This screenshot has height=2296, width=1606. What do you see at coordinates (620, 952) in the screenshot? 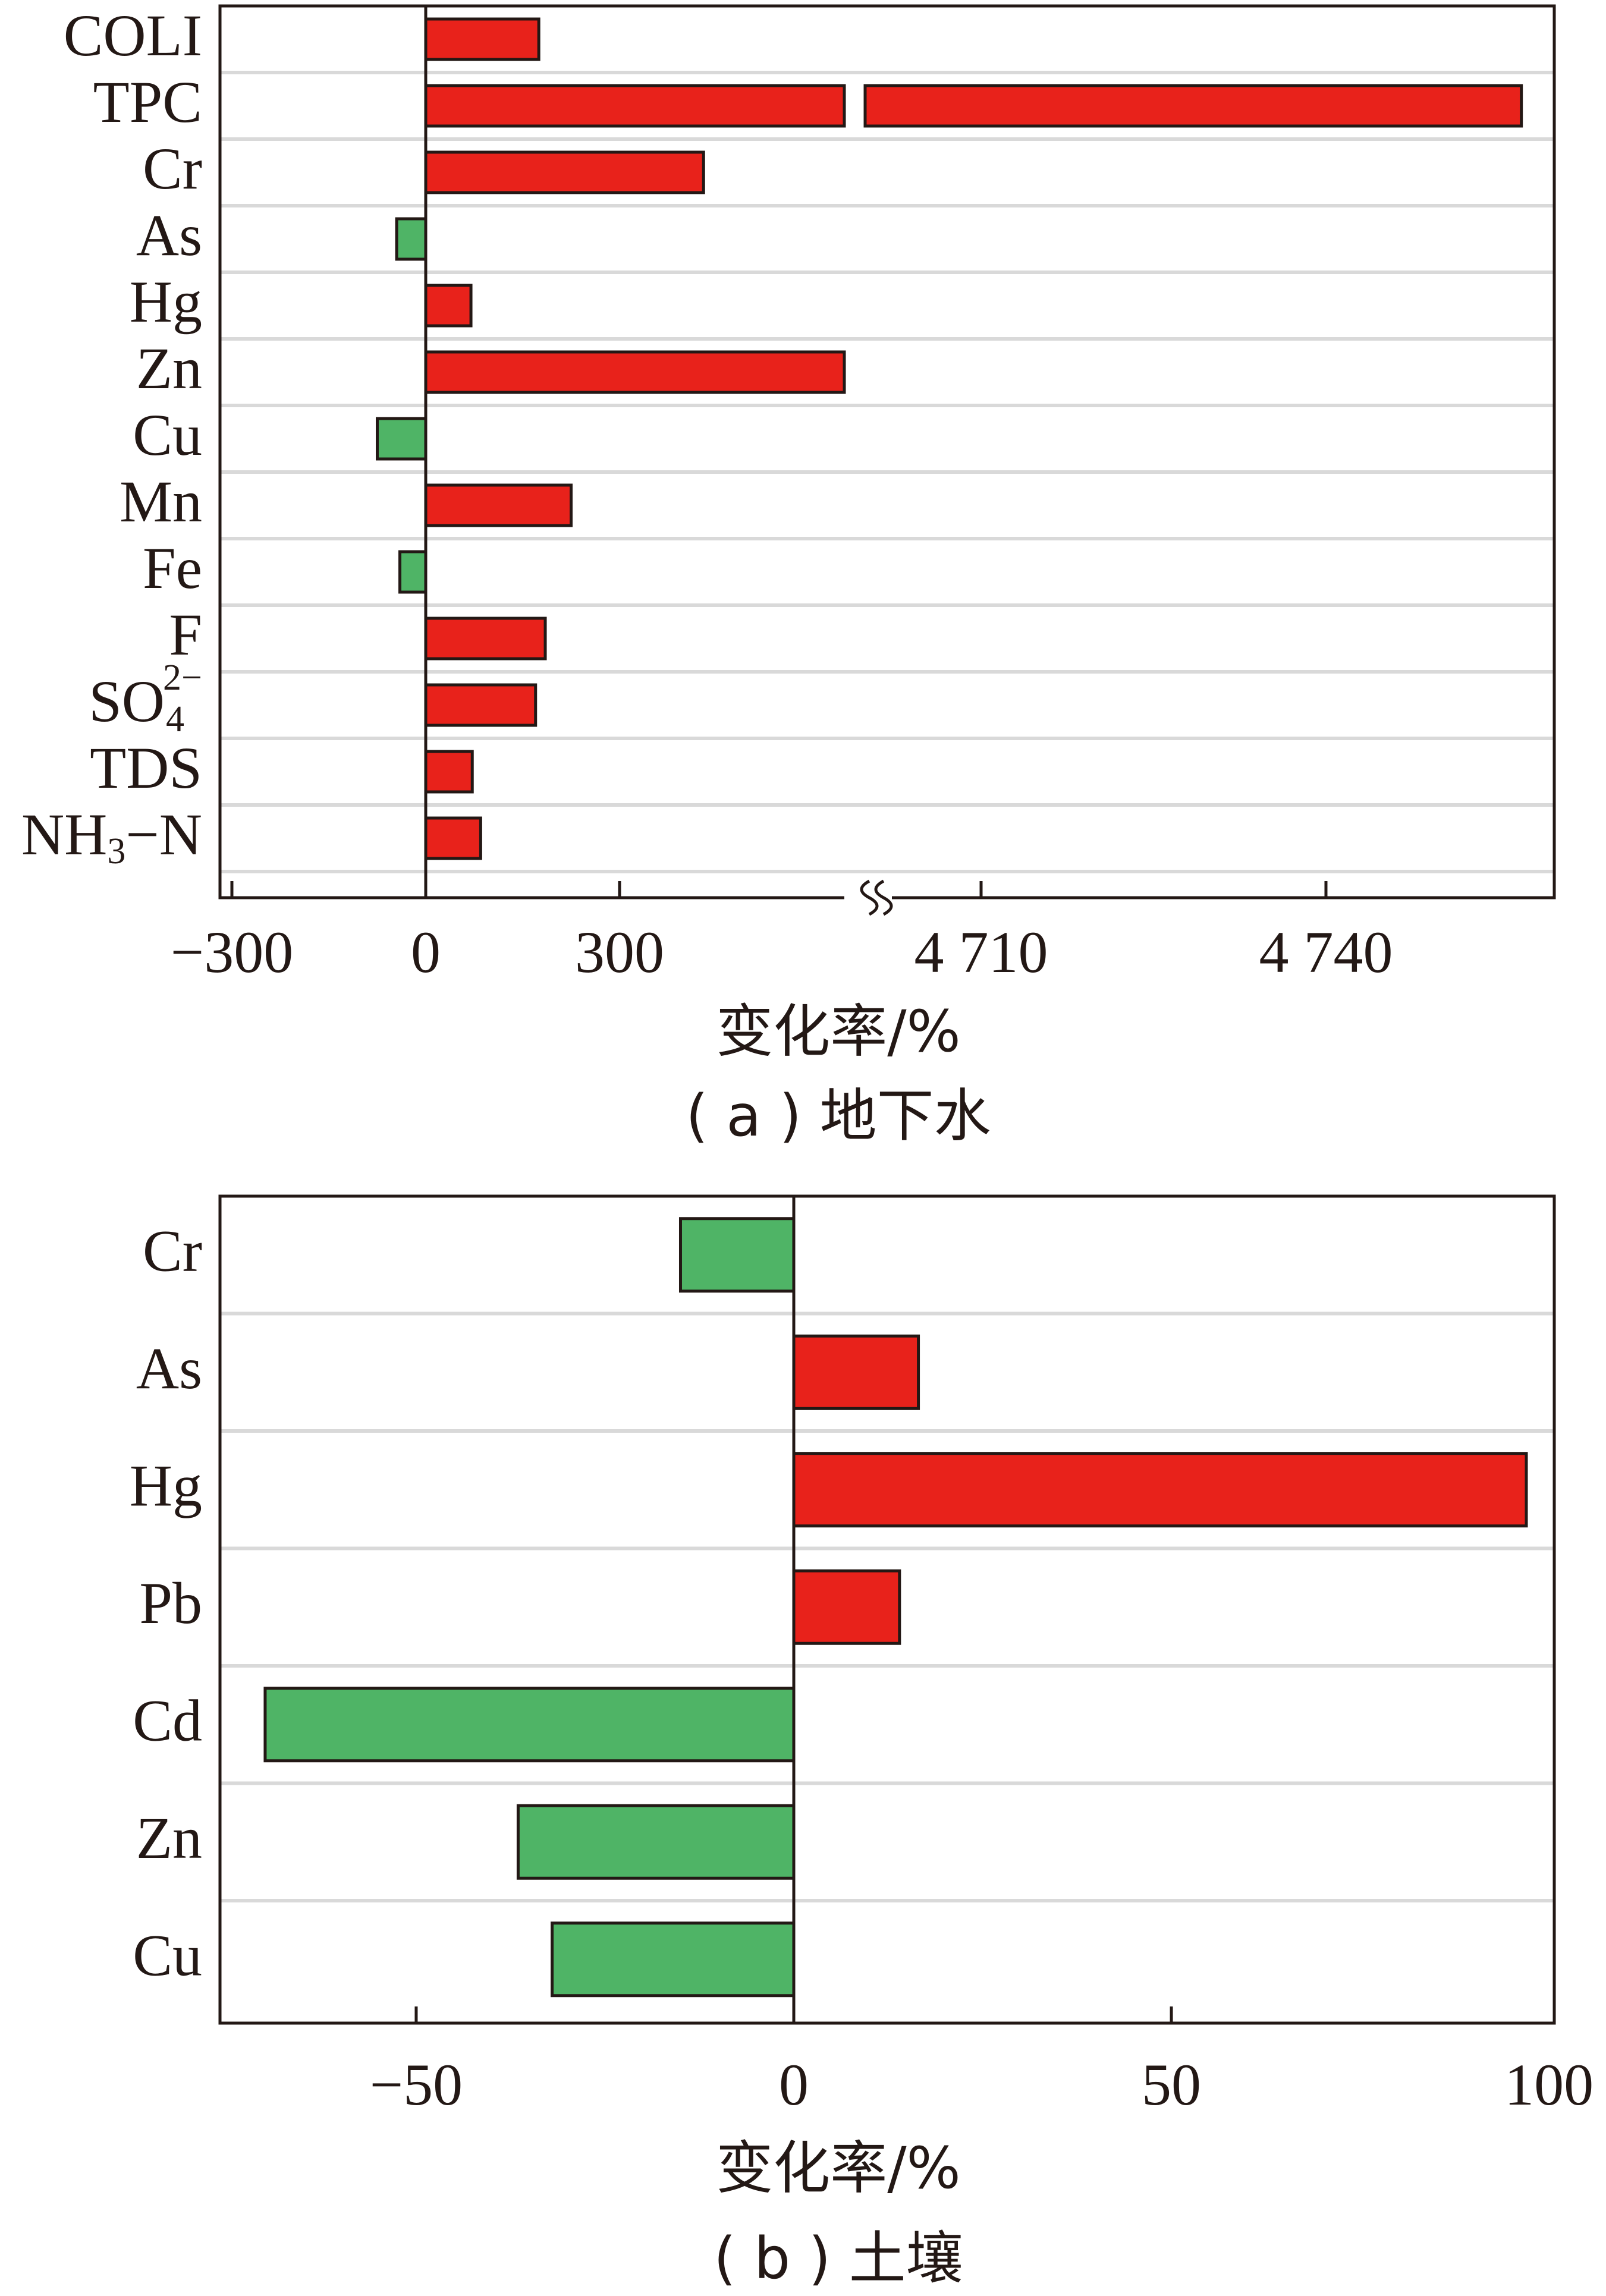
I see `x-tick-label: 300` at bounding box center [620, 952].